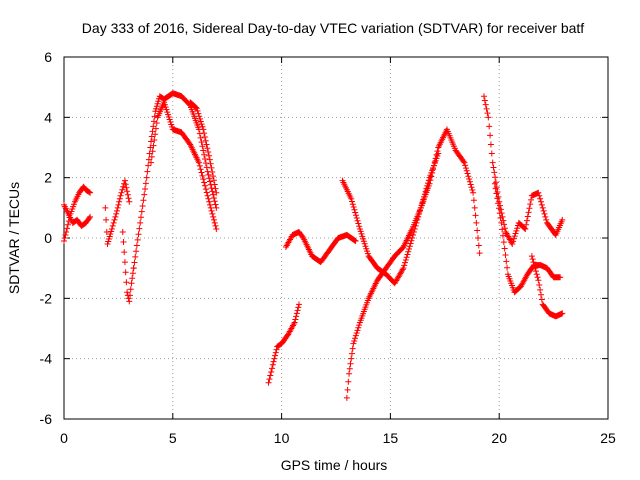  Describe the element at coordinates (284, 343) in the screenshot. I see `series-arc-h` at that location.